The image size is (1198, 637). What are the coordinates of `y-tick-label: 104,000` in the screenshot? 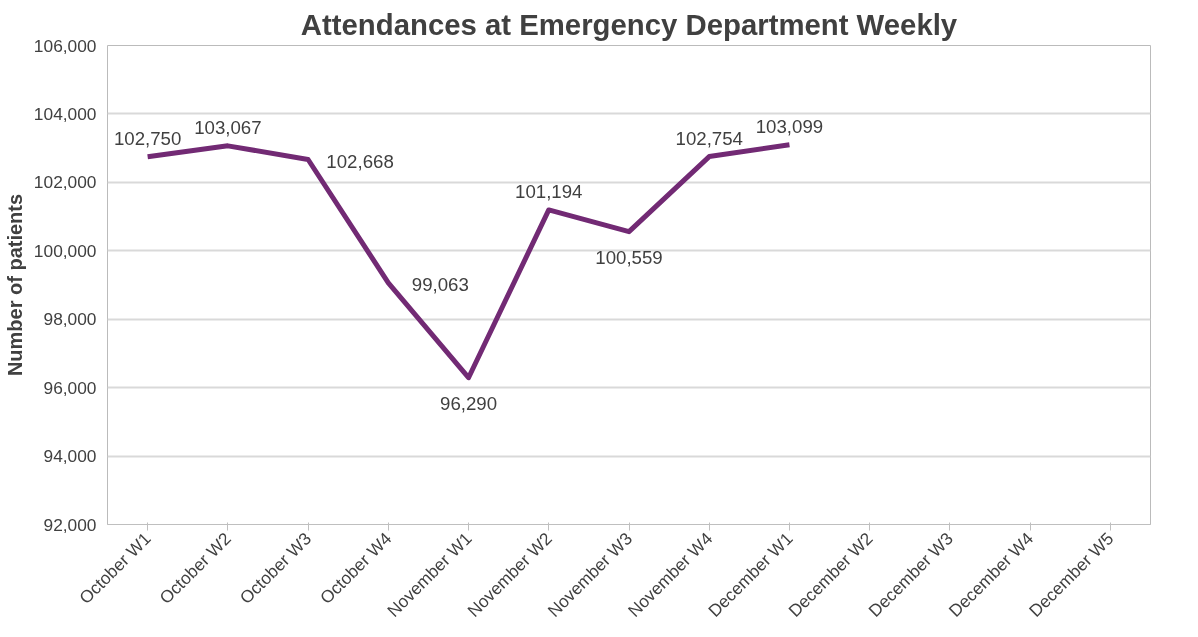 It's located at (65, 113).